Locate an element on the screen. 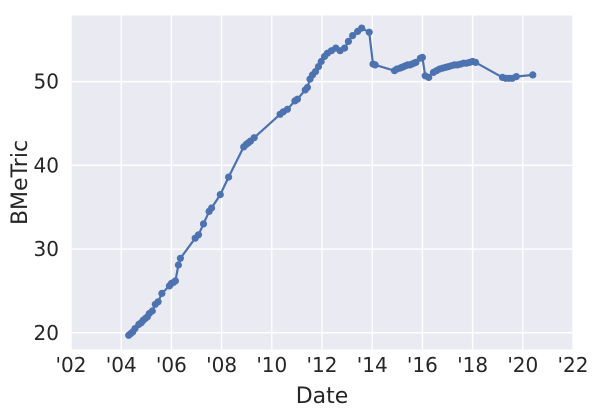 This screenshot has width=600, height=420. x-tick-label: '06 is located at coordinates (171, 365).